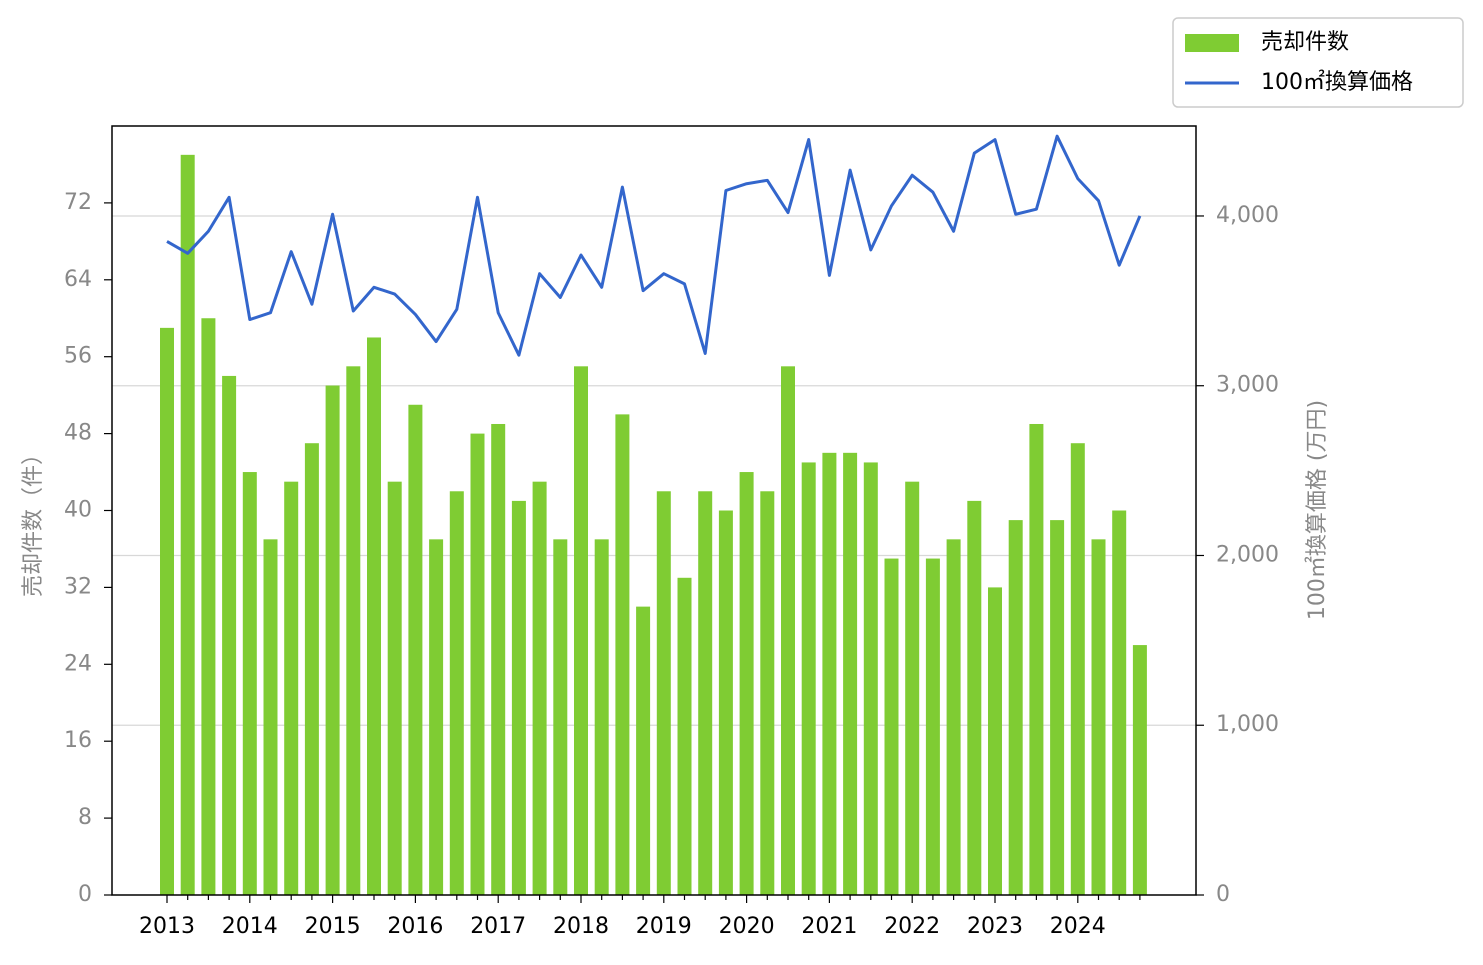 The image size is (1483, 965). What do you see at coordinates (78, 433) in the screenshot?
I see `y-tick-label: 48` at bounding box center [78, 433].